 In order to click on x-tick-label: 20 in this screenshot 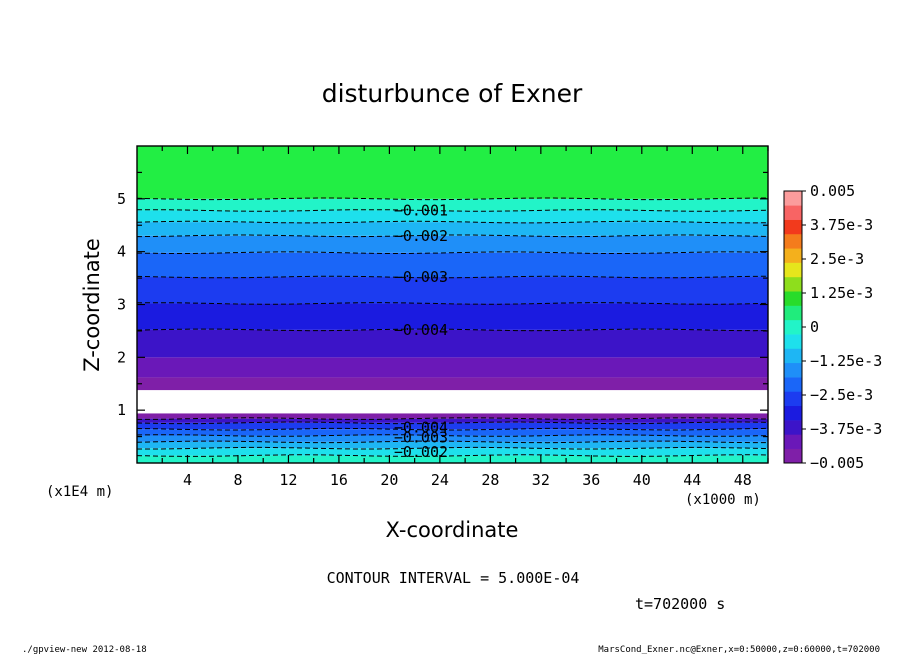, I will do `click(389, 480)`.